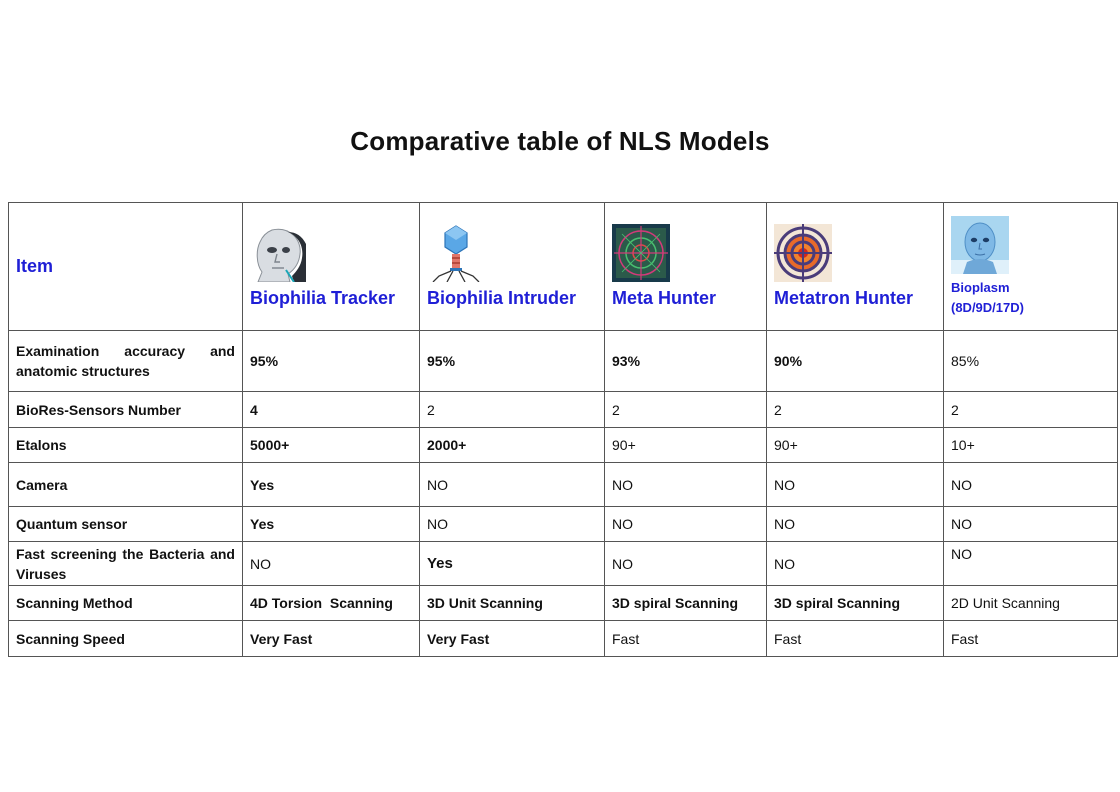 This screenshot has width=1120, height=792. I want to click on model-name: Bioplasm (8D/9D/17D), so click(1030, 298).